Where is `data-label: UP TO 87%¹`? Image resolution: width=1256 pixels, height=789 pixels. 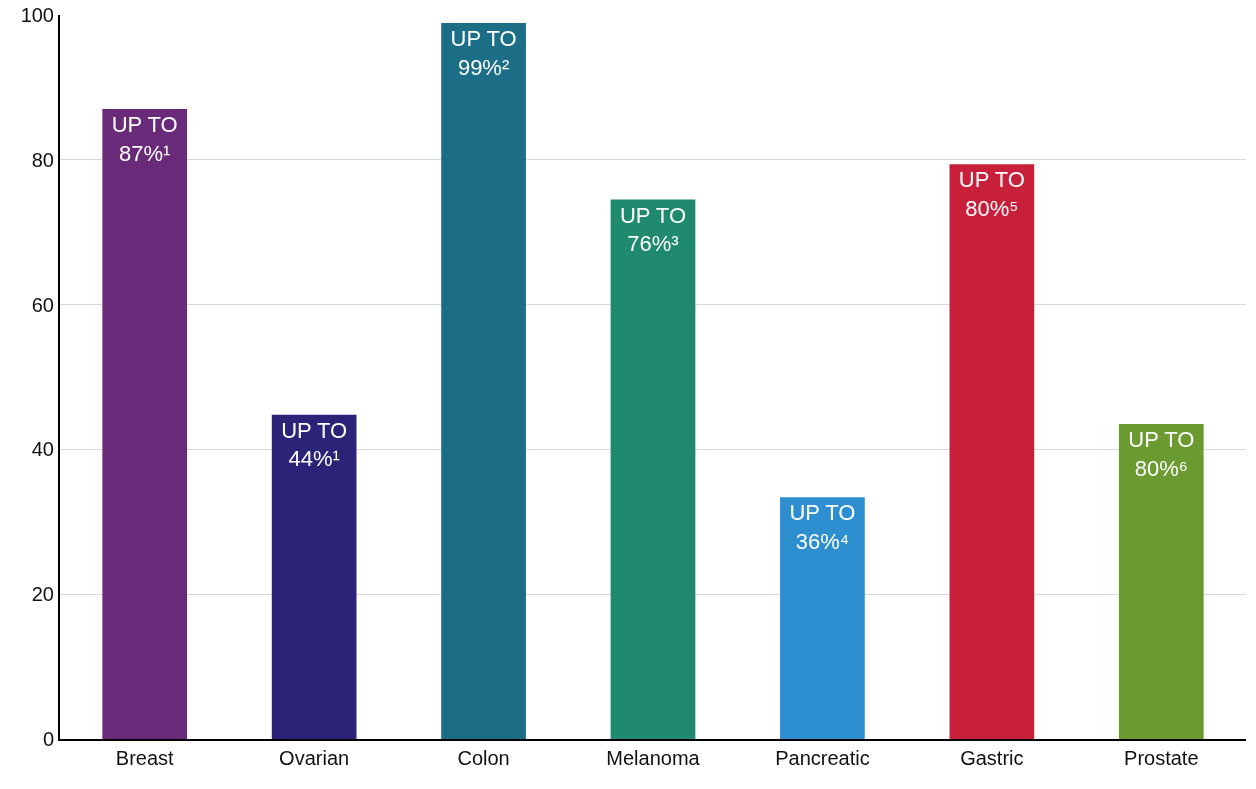 data-label: UP TO 87%¹ is located at coordinates (144, 139).